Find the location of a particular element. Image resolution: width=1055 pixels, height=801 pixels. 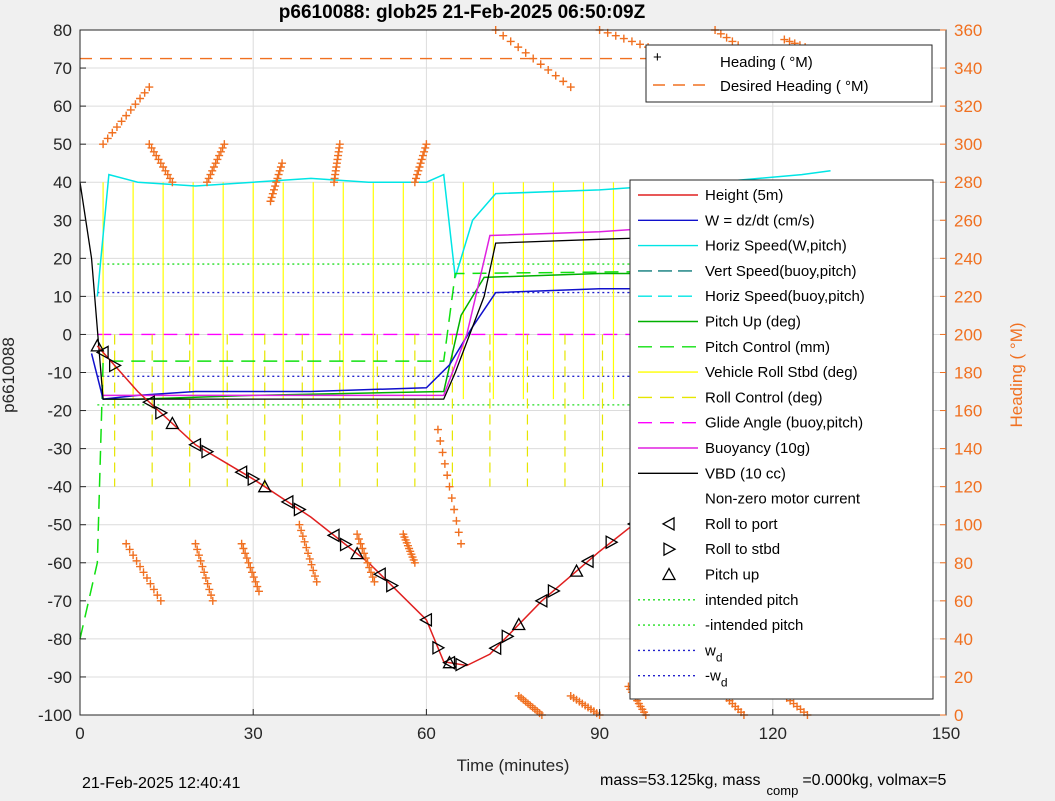

y-tick-label-right: 300 is located at coordinates (968, 144).